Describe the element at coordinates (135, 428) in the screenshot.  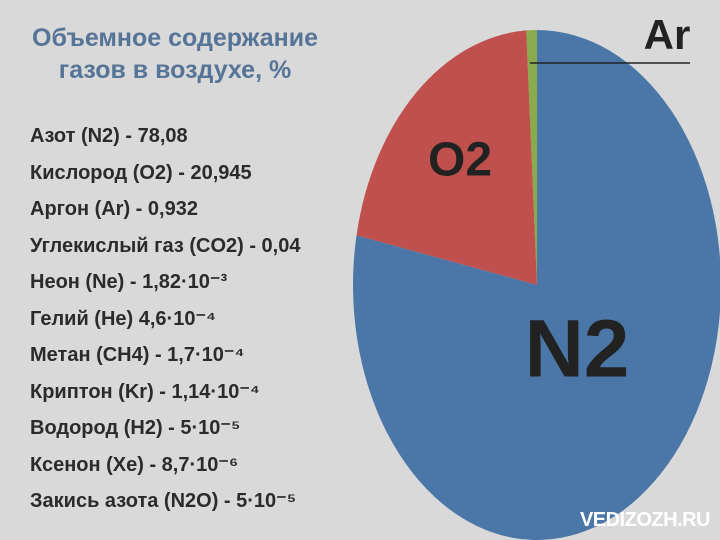
I see `composition-item: Водород (H2) - 5·10⁻⁵` at that location.